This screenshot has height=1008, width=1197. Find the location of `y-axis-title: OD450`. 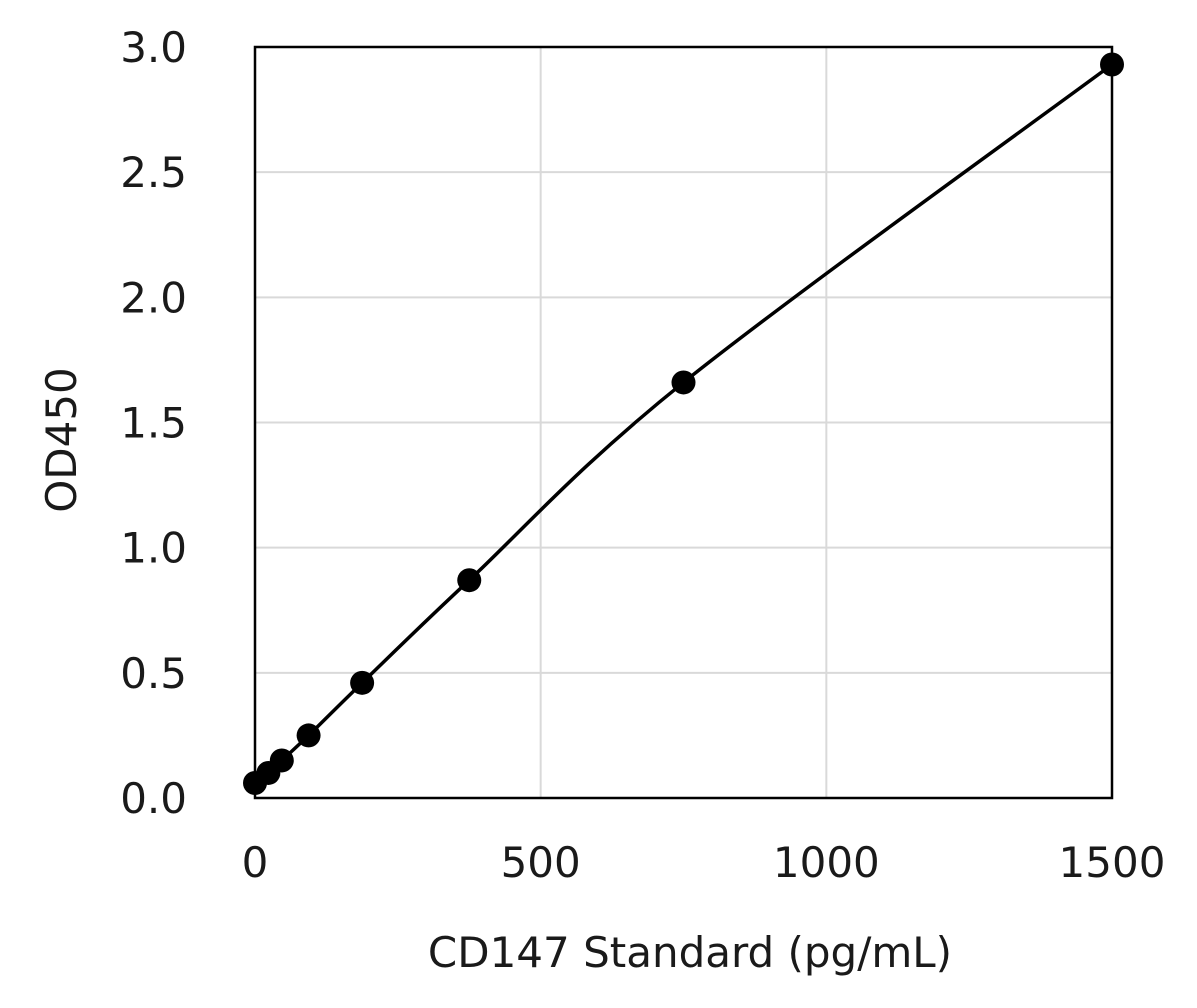

y-axis-title: OD450 is located at coordinates (61, 440).